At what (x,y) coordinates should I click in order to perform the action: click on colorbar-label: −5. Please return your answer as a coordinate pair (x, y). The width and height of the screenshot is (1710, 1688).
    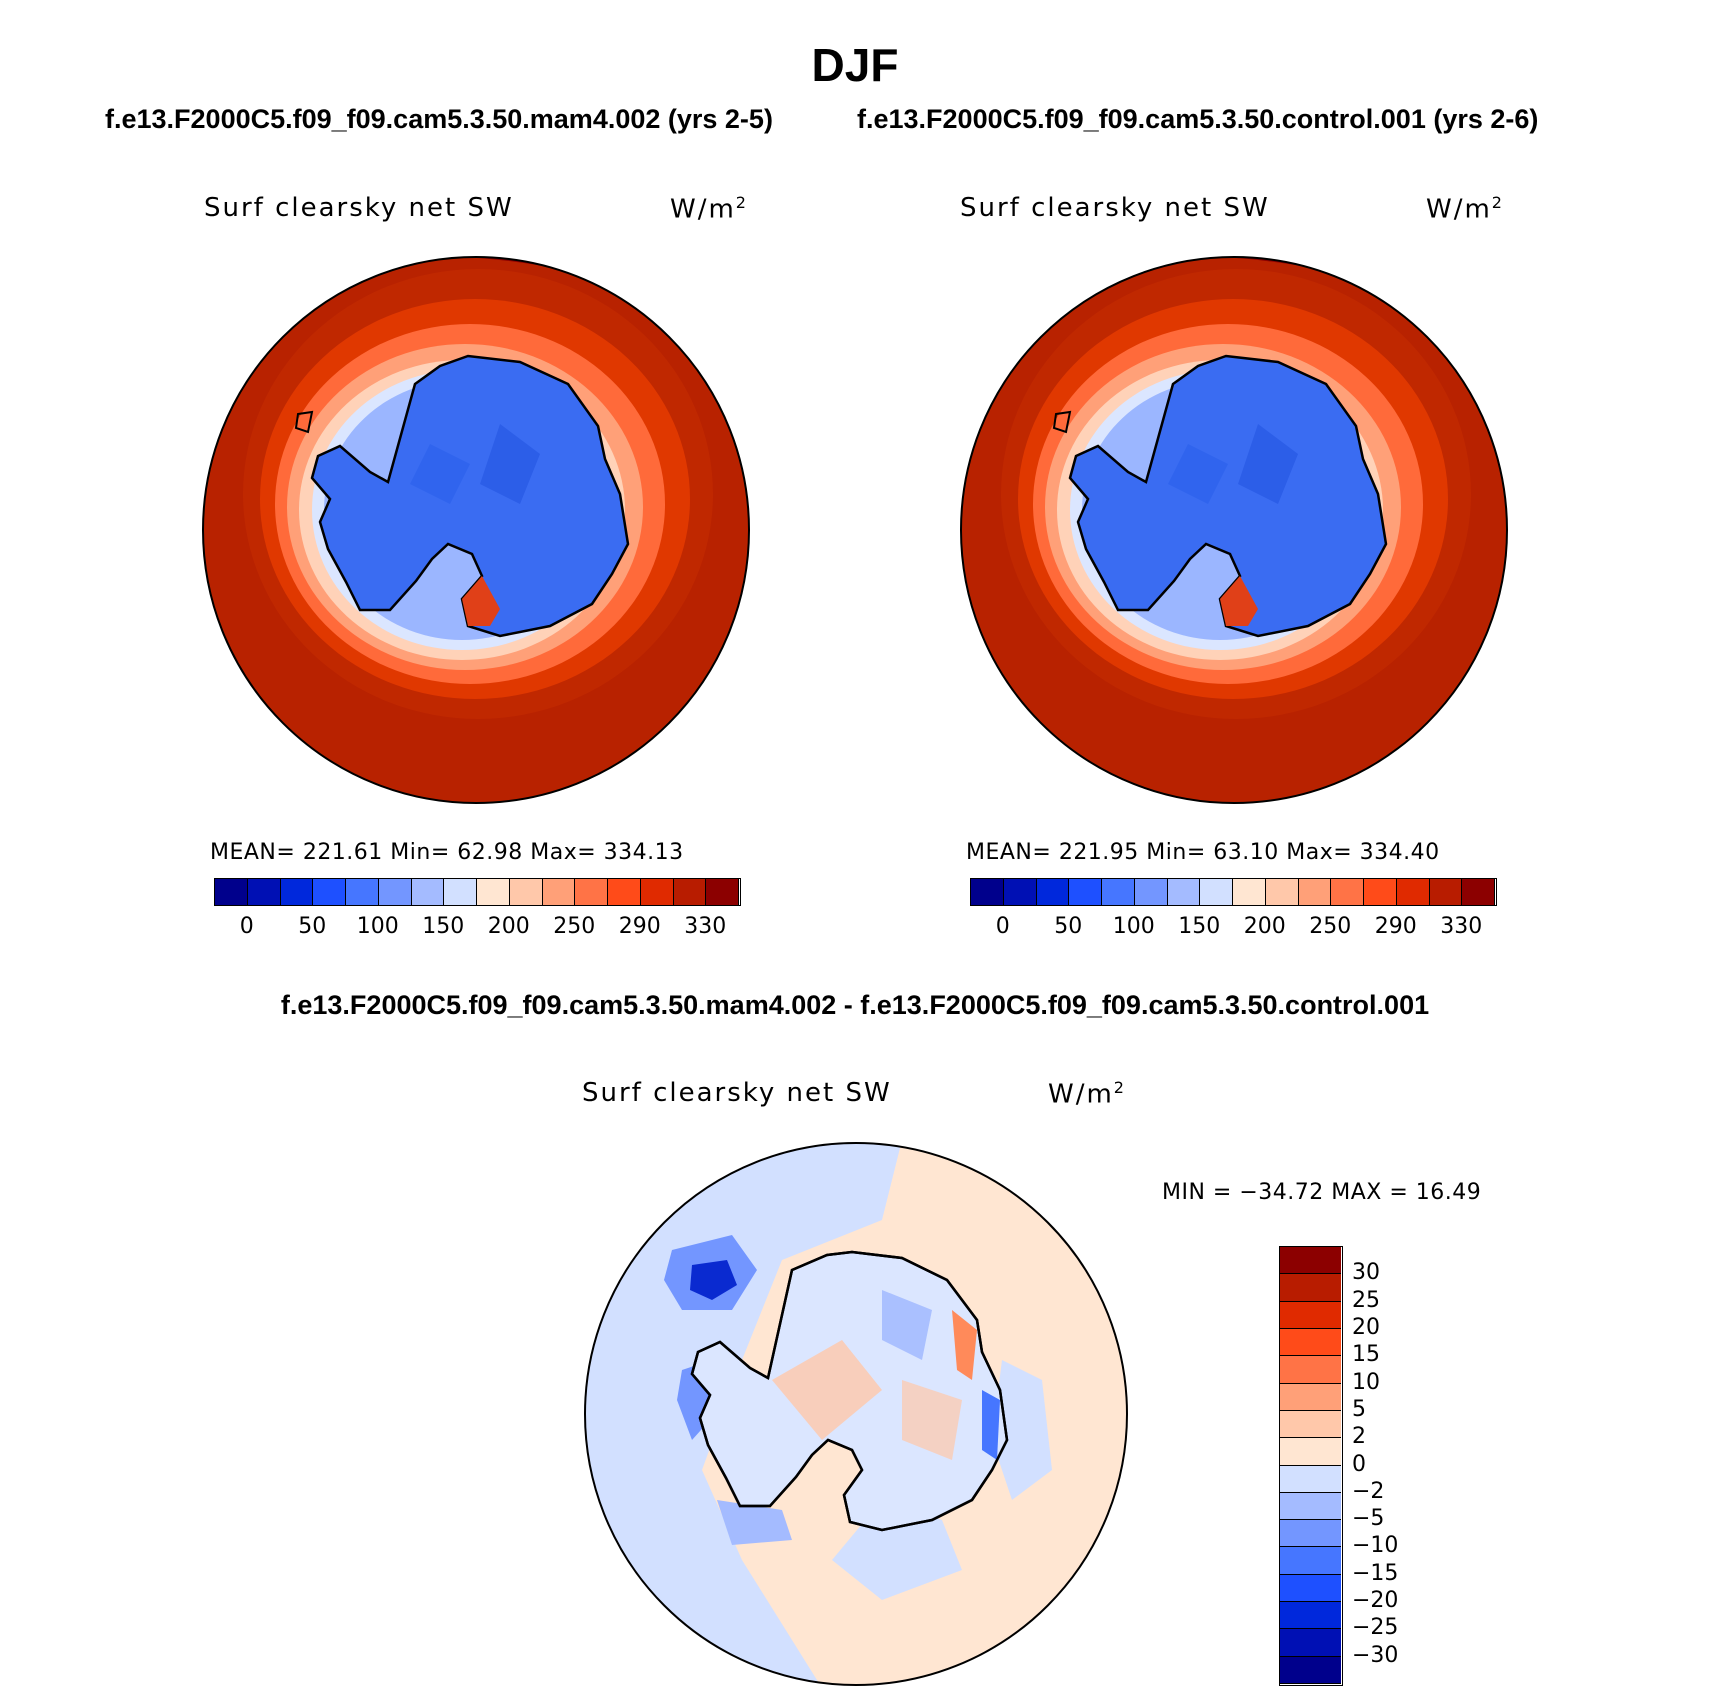
    Looking at the image, I should click on (1368, 1519).